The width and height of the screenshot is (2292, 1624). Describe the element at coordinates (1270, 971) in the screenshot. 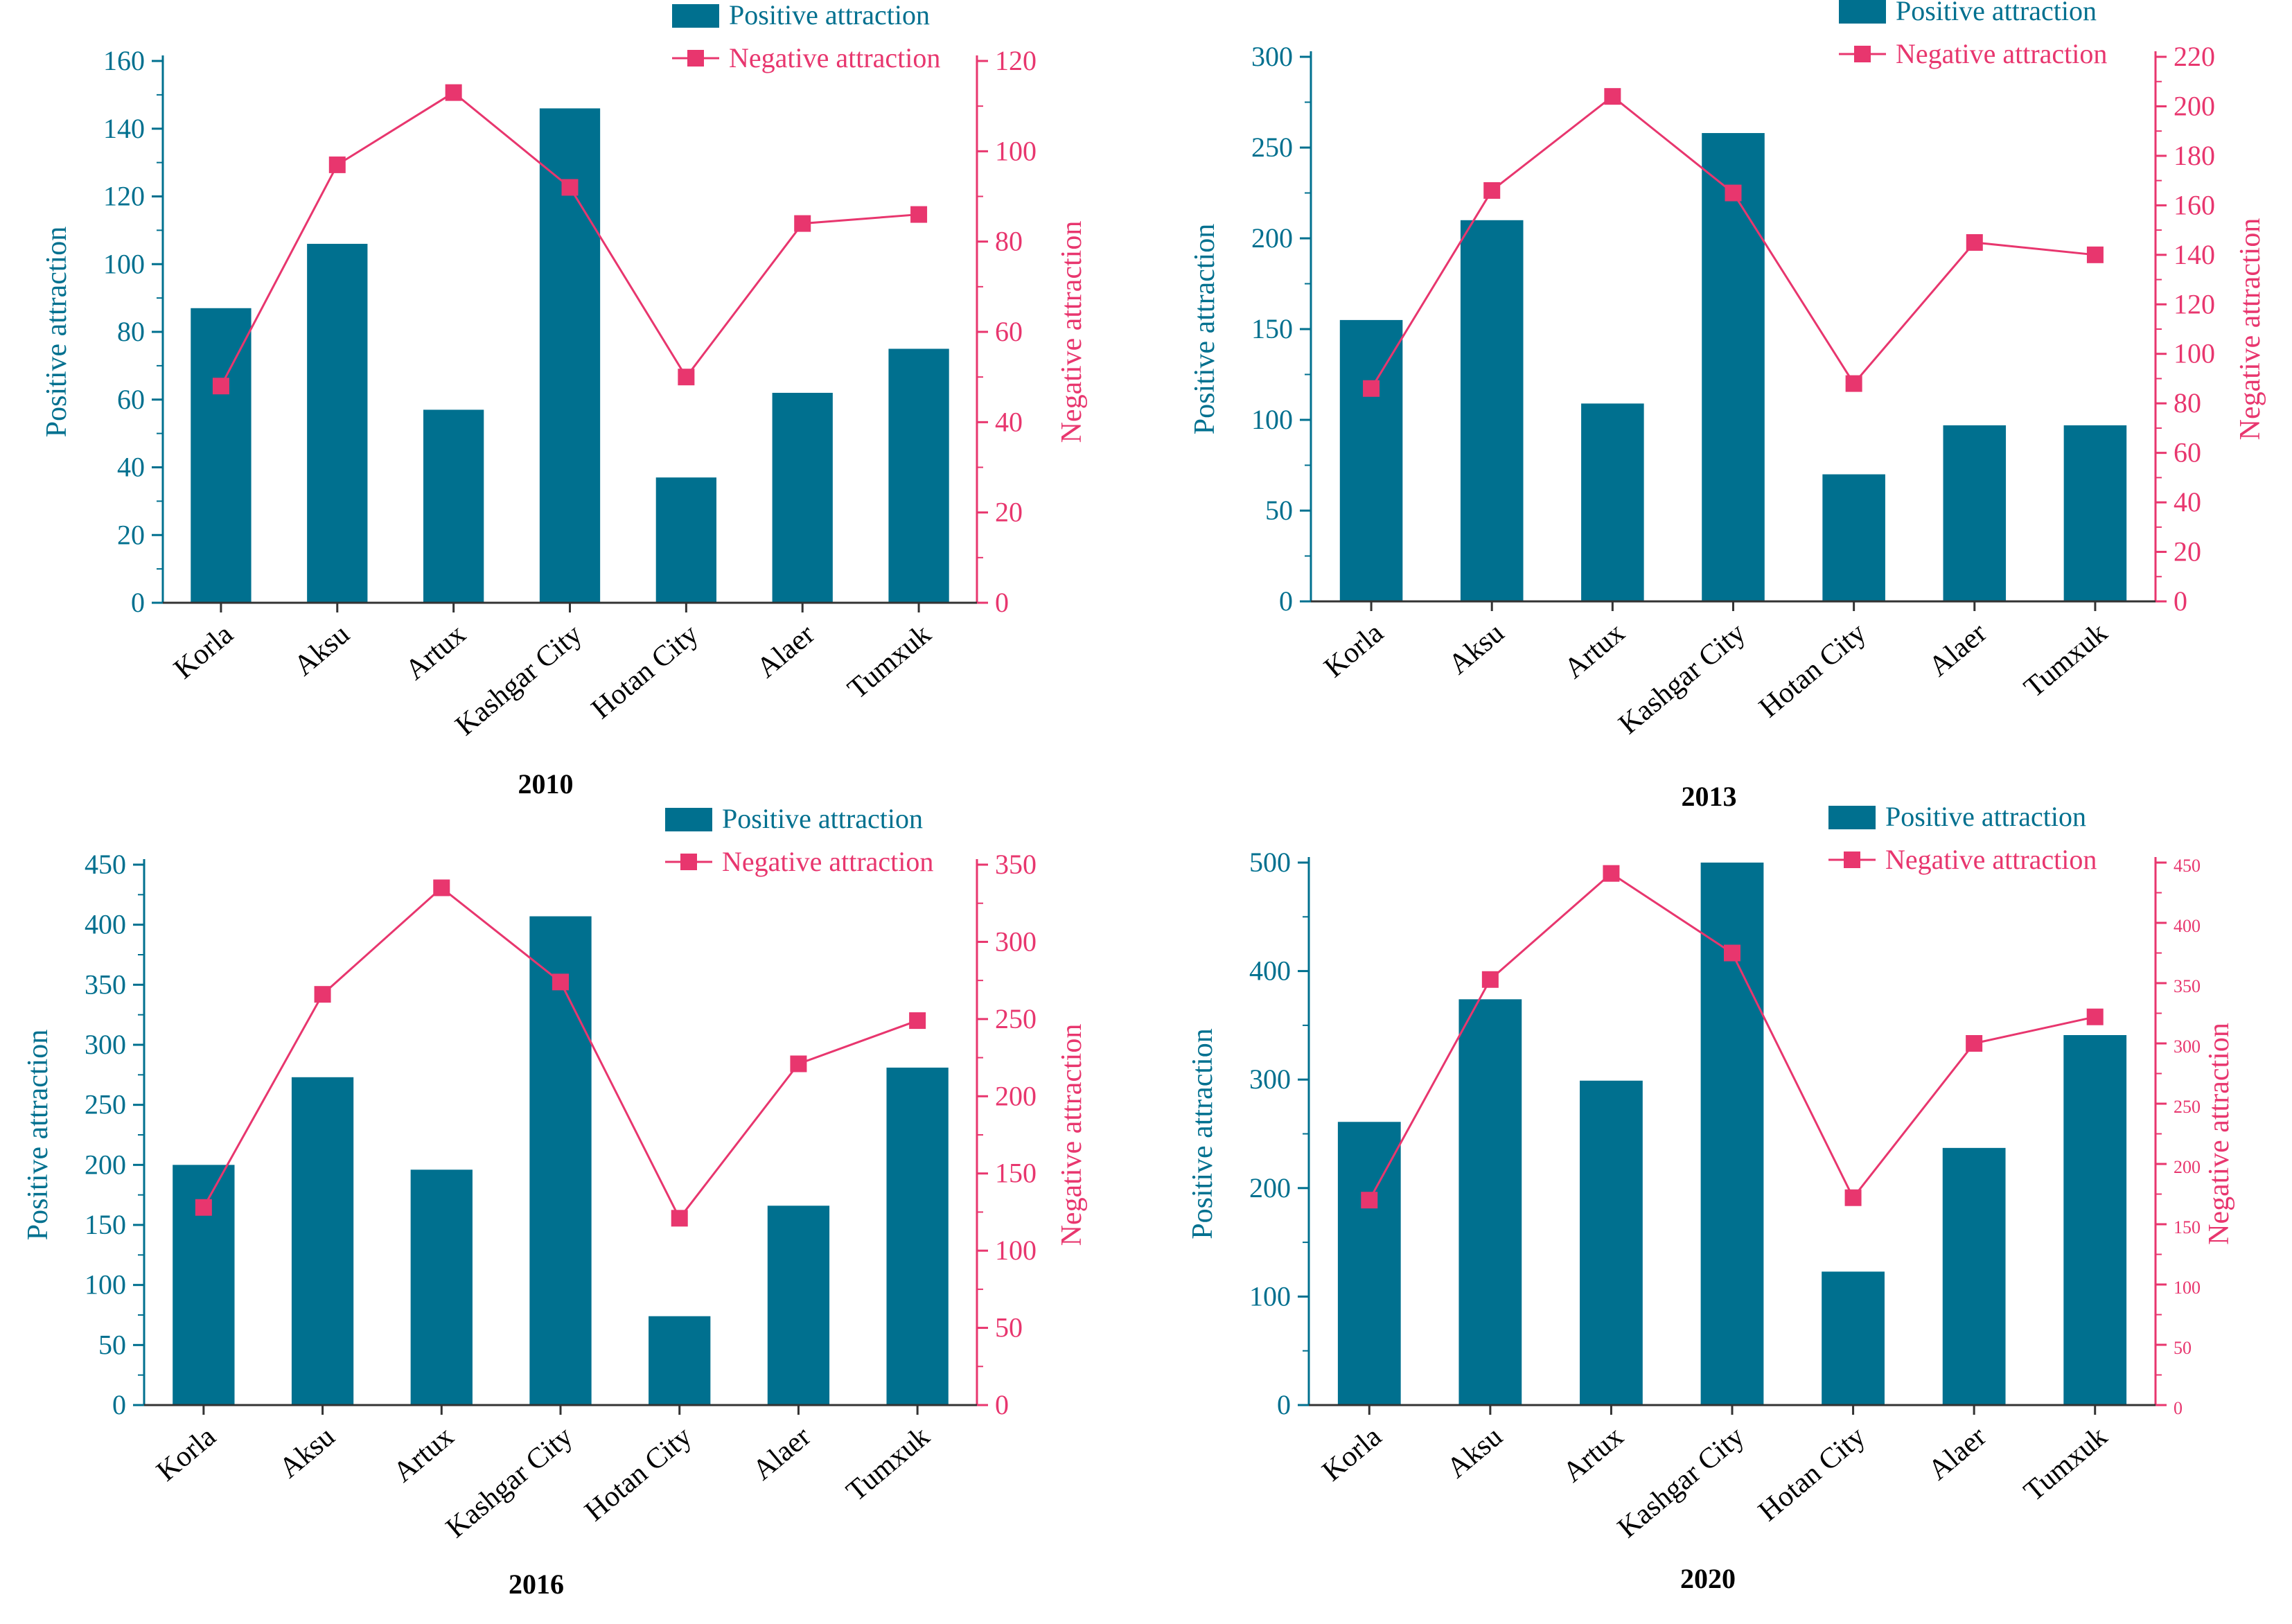

I see `left-tick-label: 400` at that location.